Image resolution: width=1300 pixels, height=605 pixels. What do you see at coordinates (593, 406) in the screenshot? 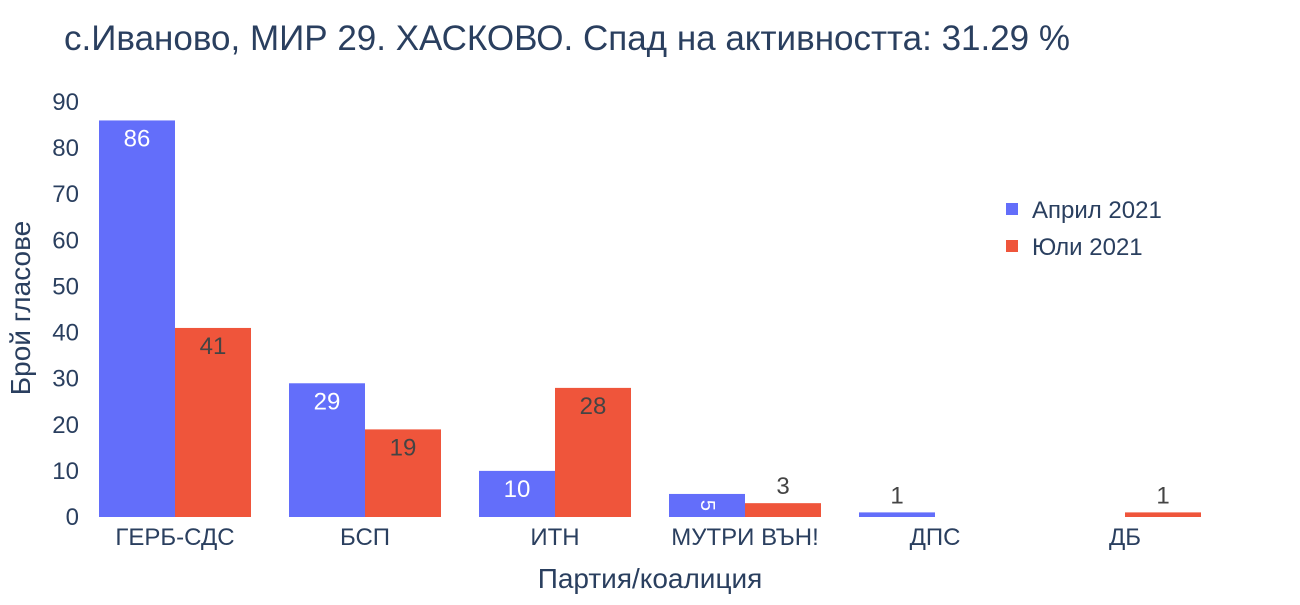
I see `bar-value-label: 28` at bounding box center [593, 406].